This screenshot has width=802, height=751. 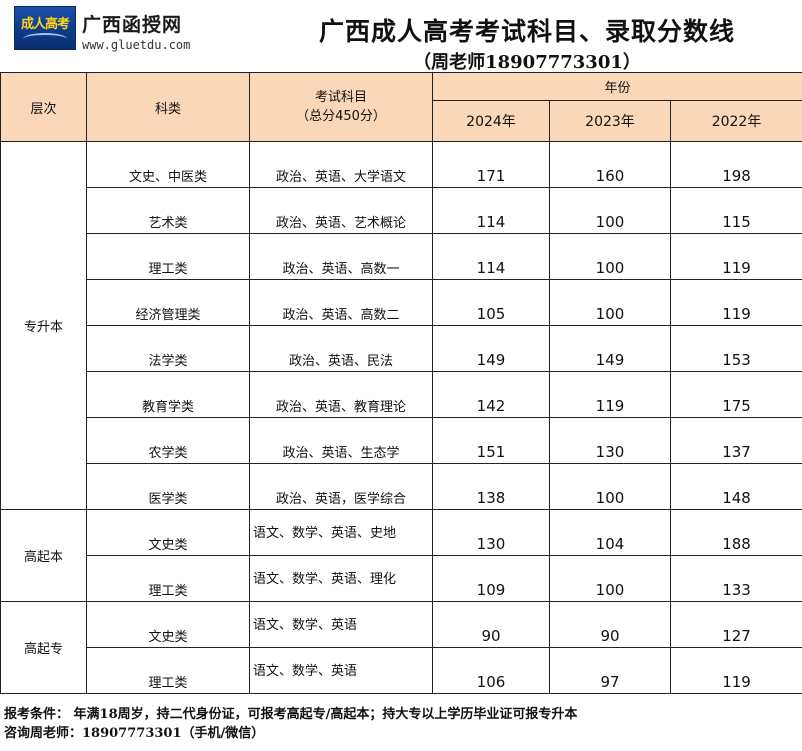 I want to click on header-year: 2022年, so click(x=735, y=121).